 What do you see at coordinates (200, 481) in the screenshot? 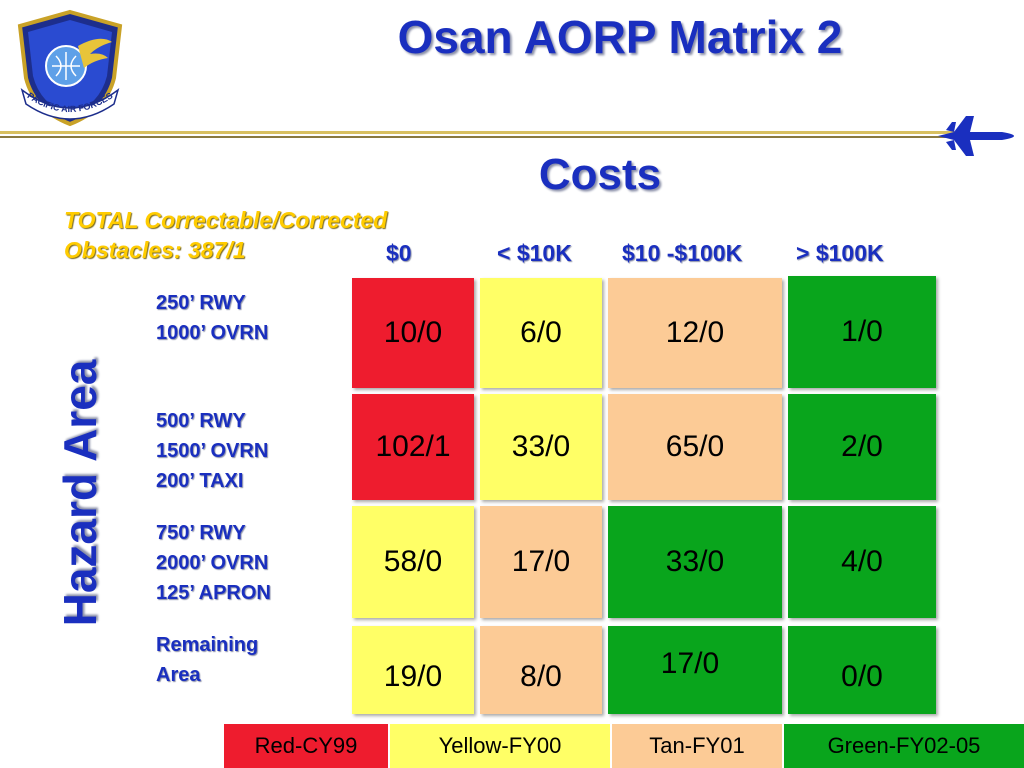
I see `row-label-line: 200’ TAXI` at bounding box center [200, 481].